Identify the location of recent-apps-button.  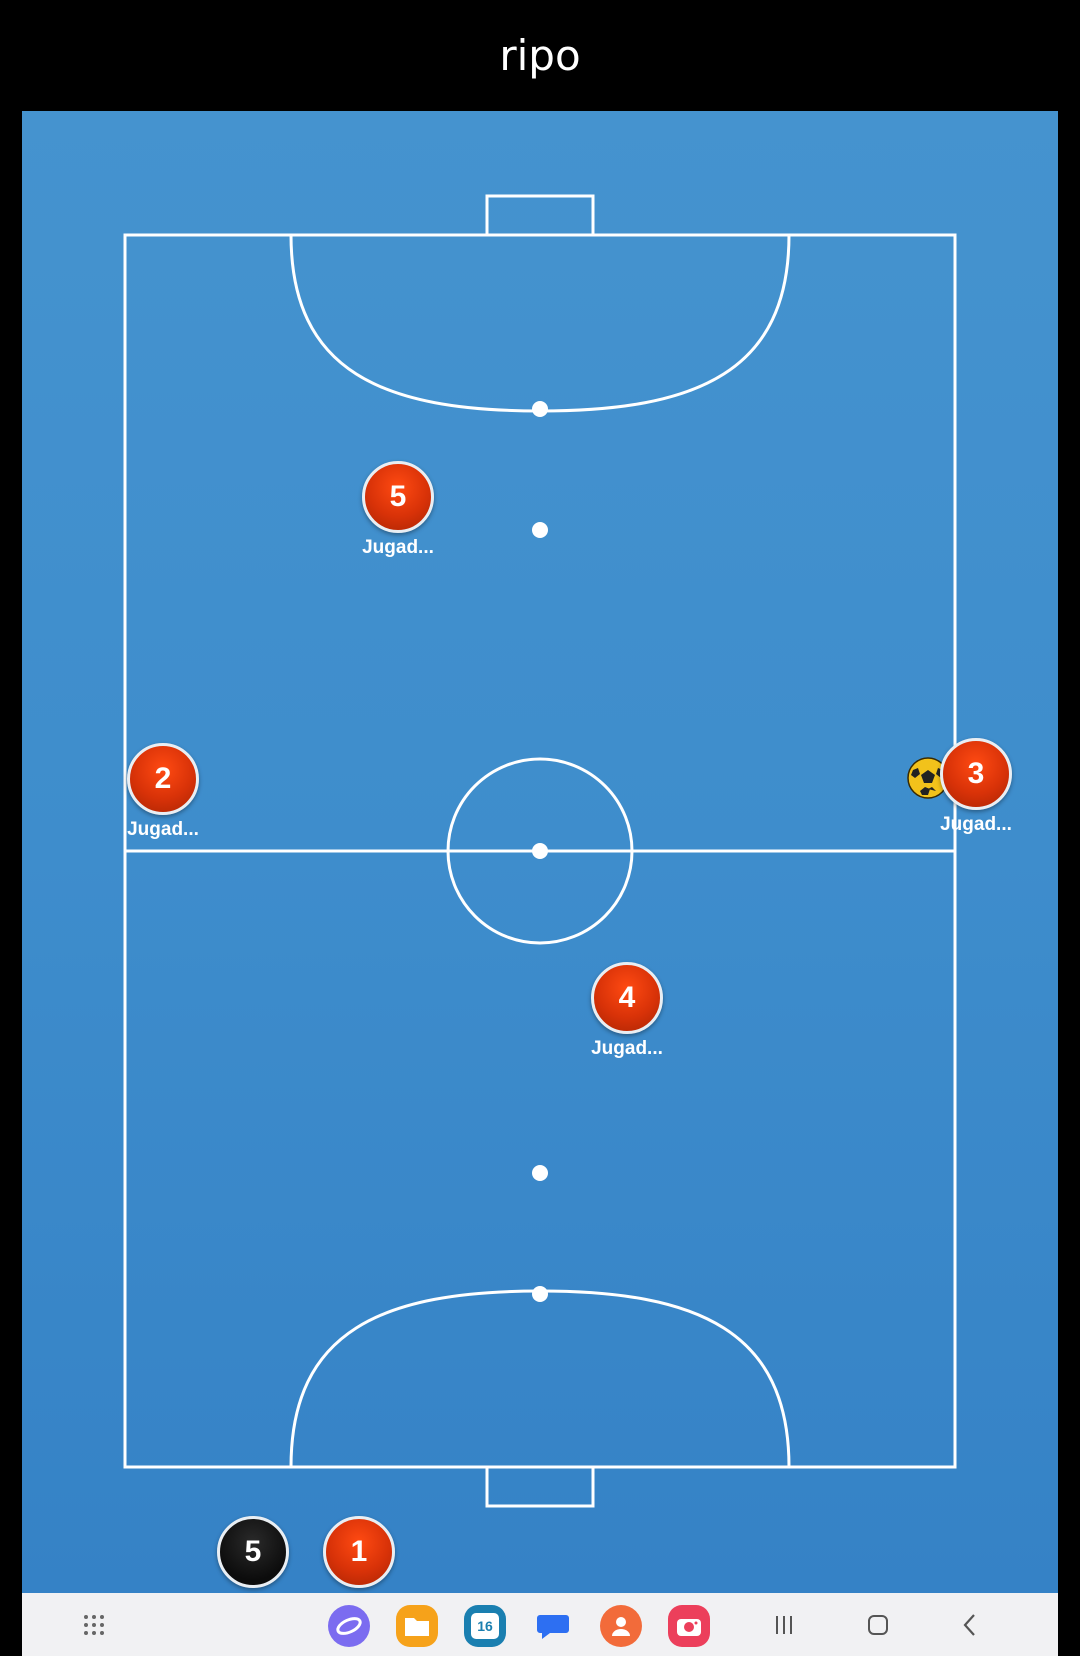
(784, 1624).